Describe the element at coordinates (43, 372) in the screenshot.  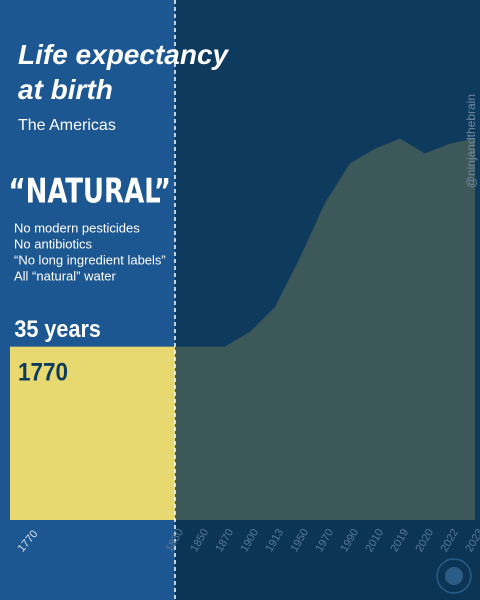
I see `bar-label: 1770` at that location.